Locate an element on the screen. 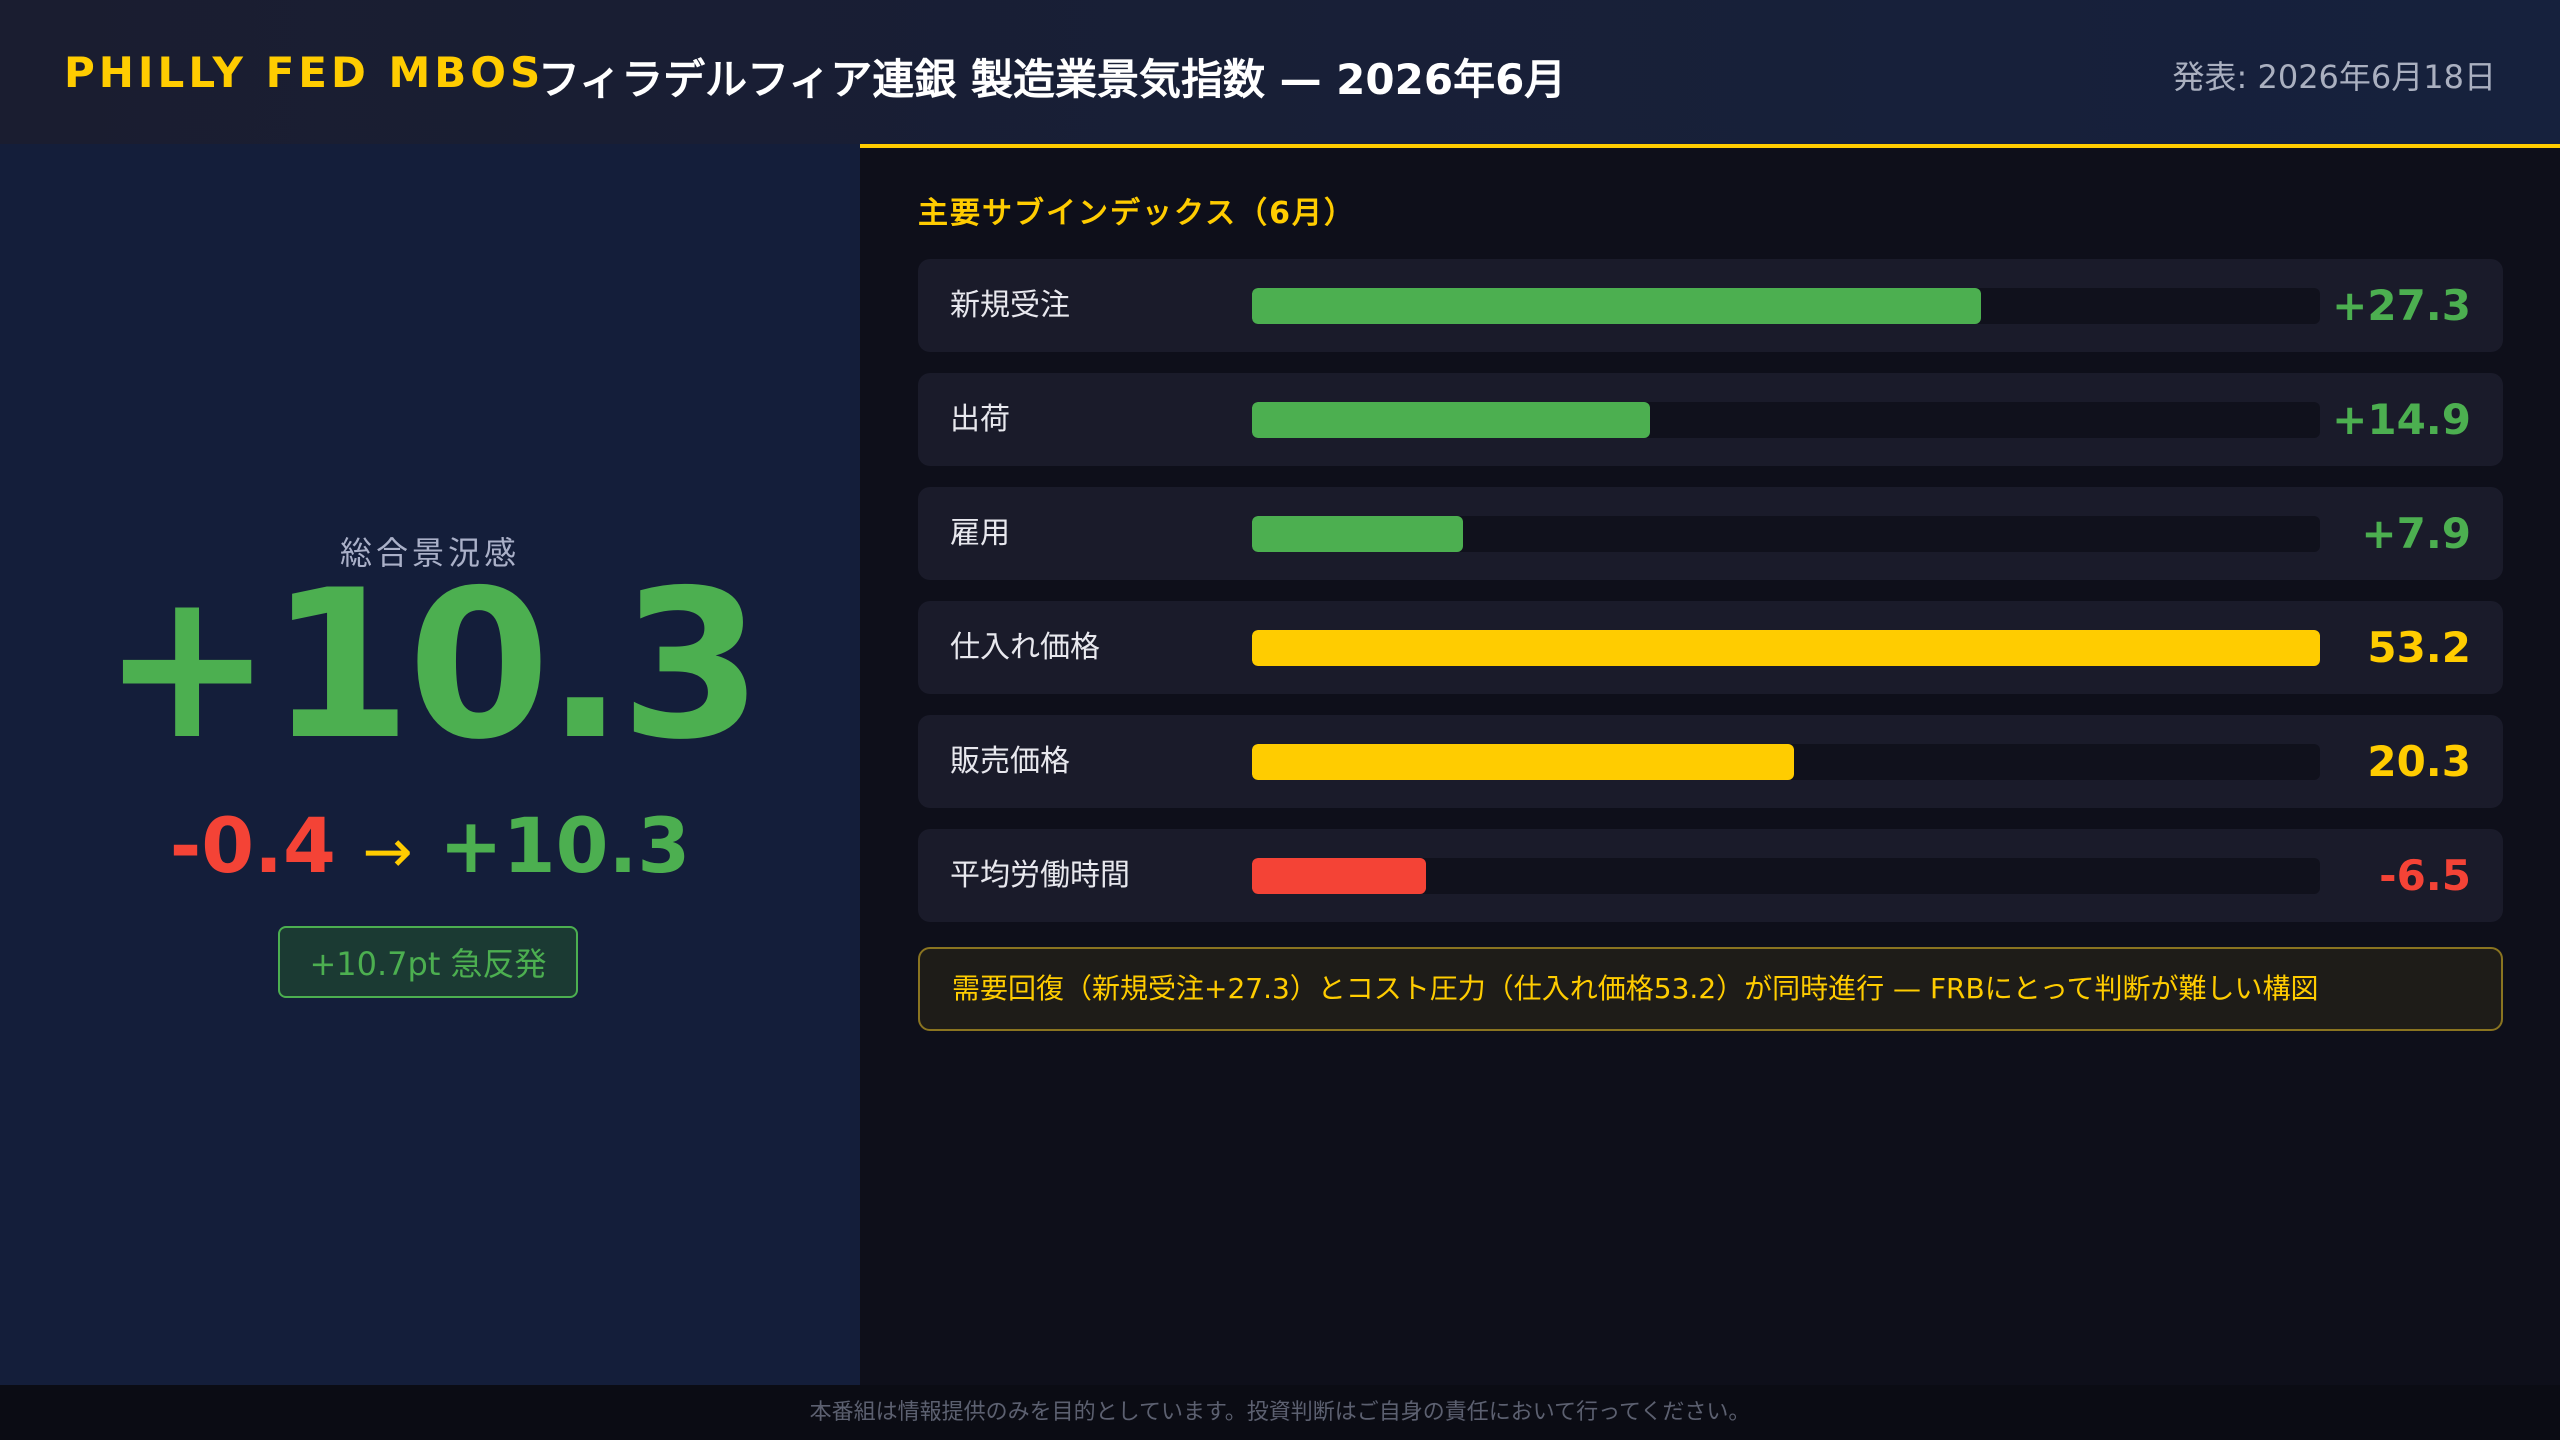 This screenshot has width=2560, height=1440. arrow: → is located at coordinates (387, 852).